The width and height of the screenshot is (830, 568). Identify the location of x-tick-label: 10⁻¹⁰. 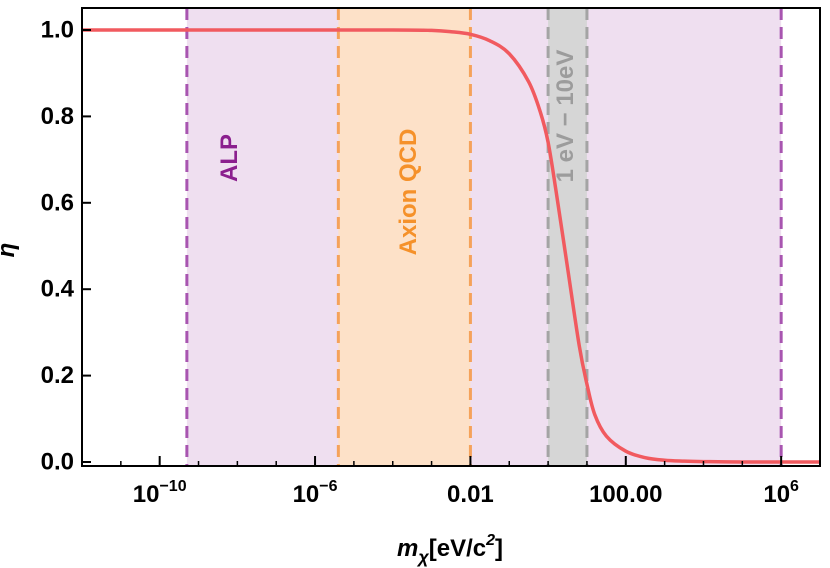
(160, 493).